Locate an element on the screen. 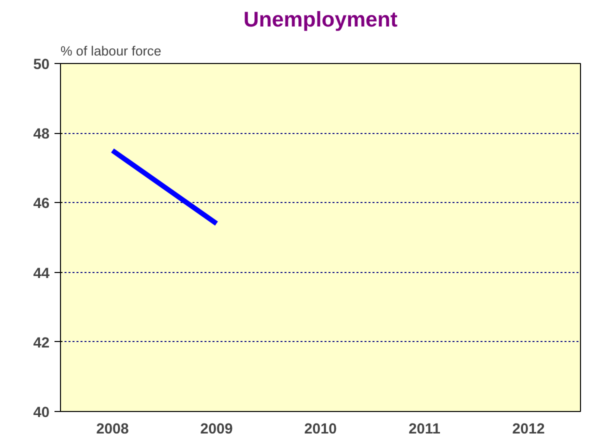  x-tick-label: 2008 is located at coordinates (112, 430).